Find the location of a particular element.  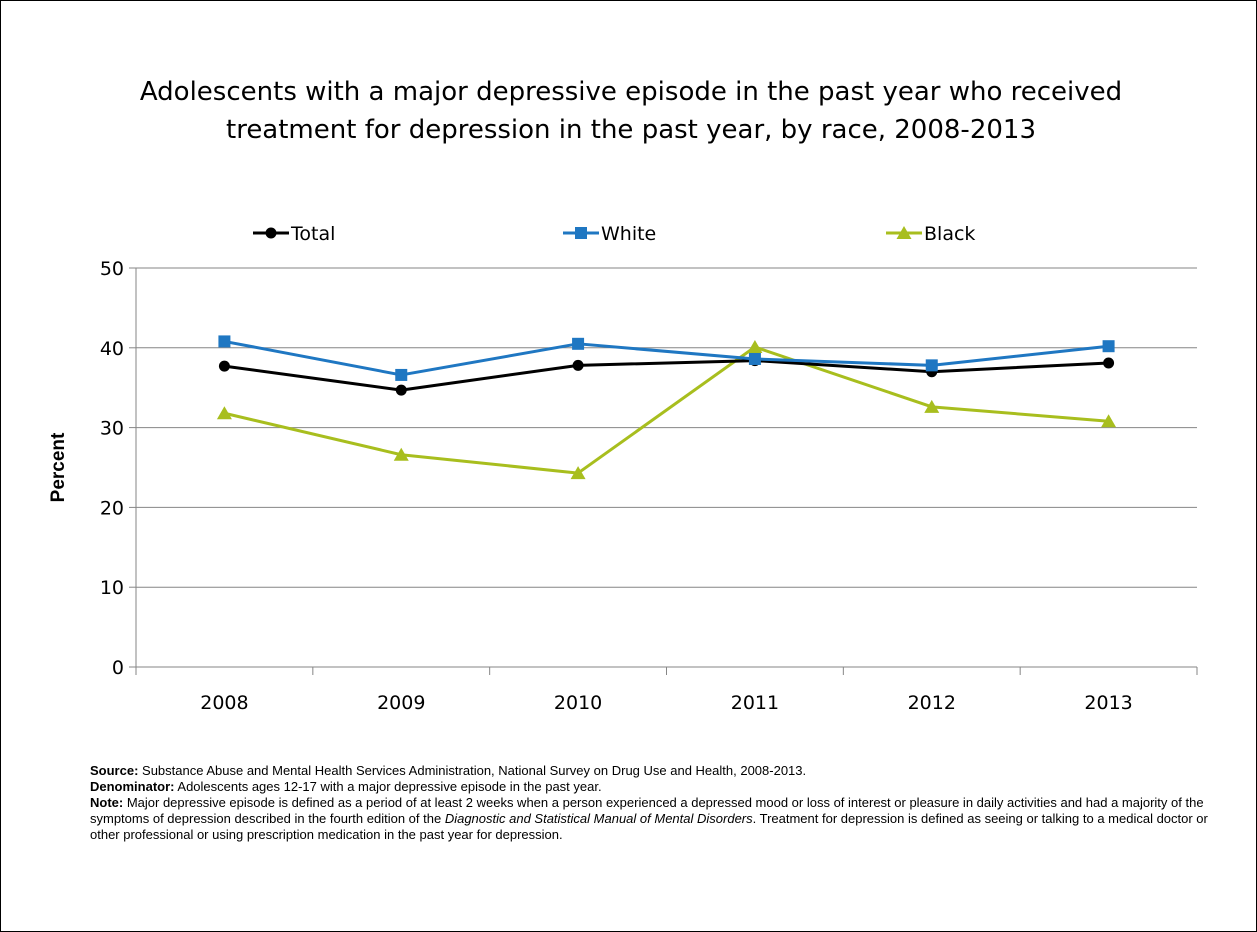

legend-marker-white is located at coordinates (581, 233).